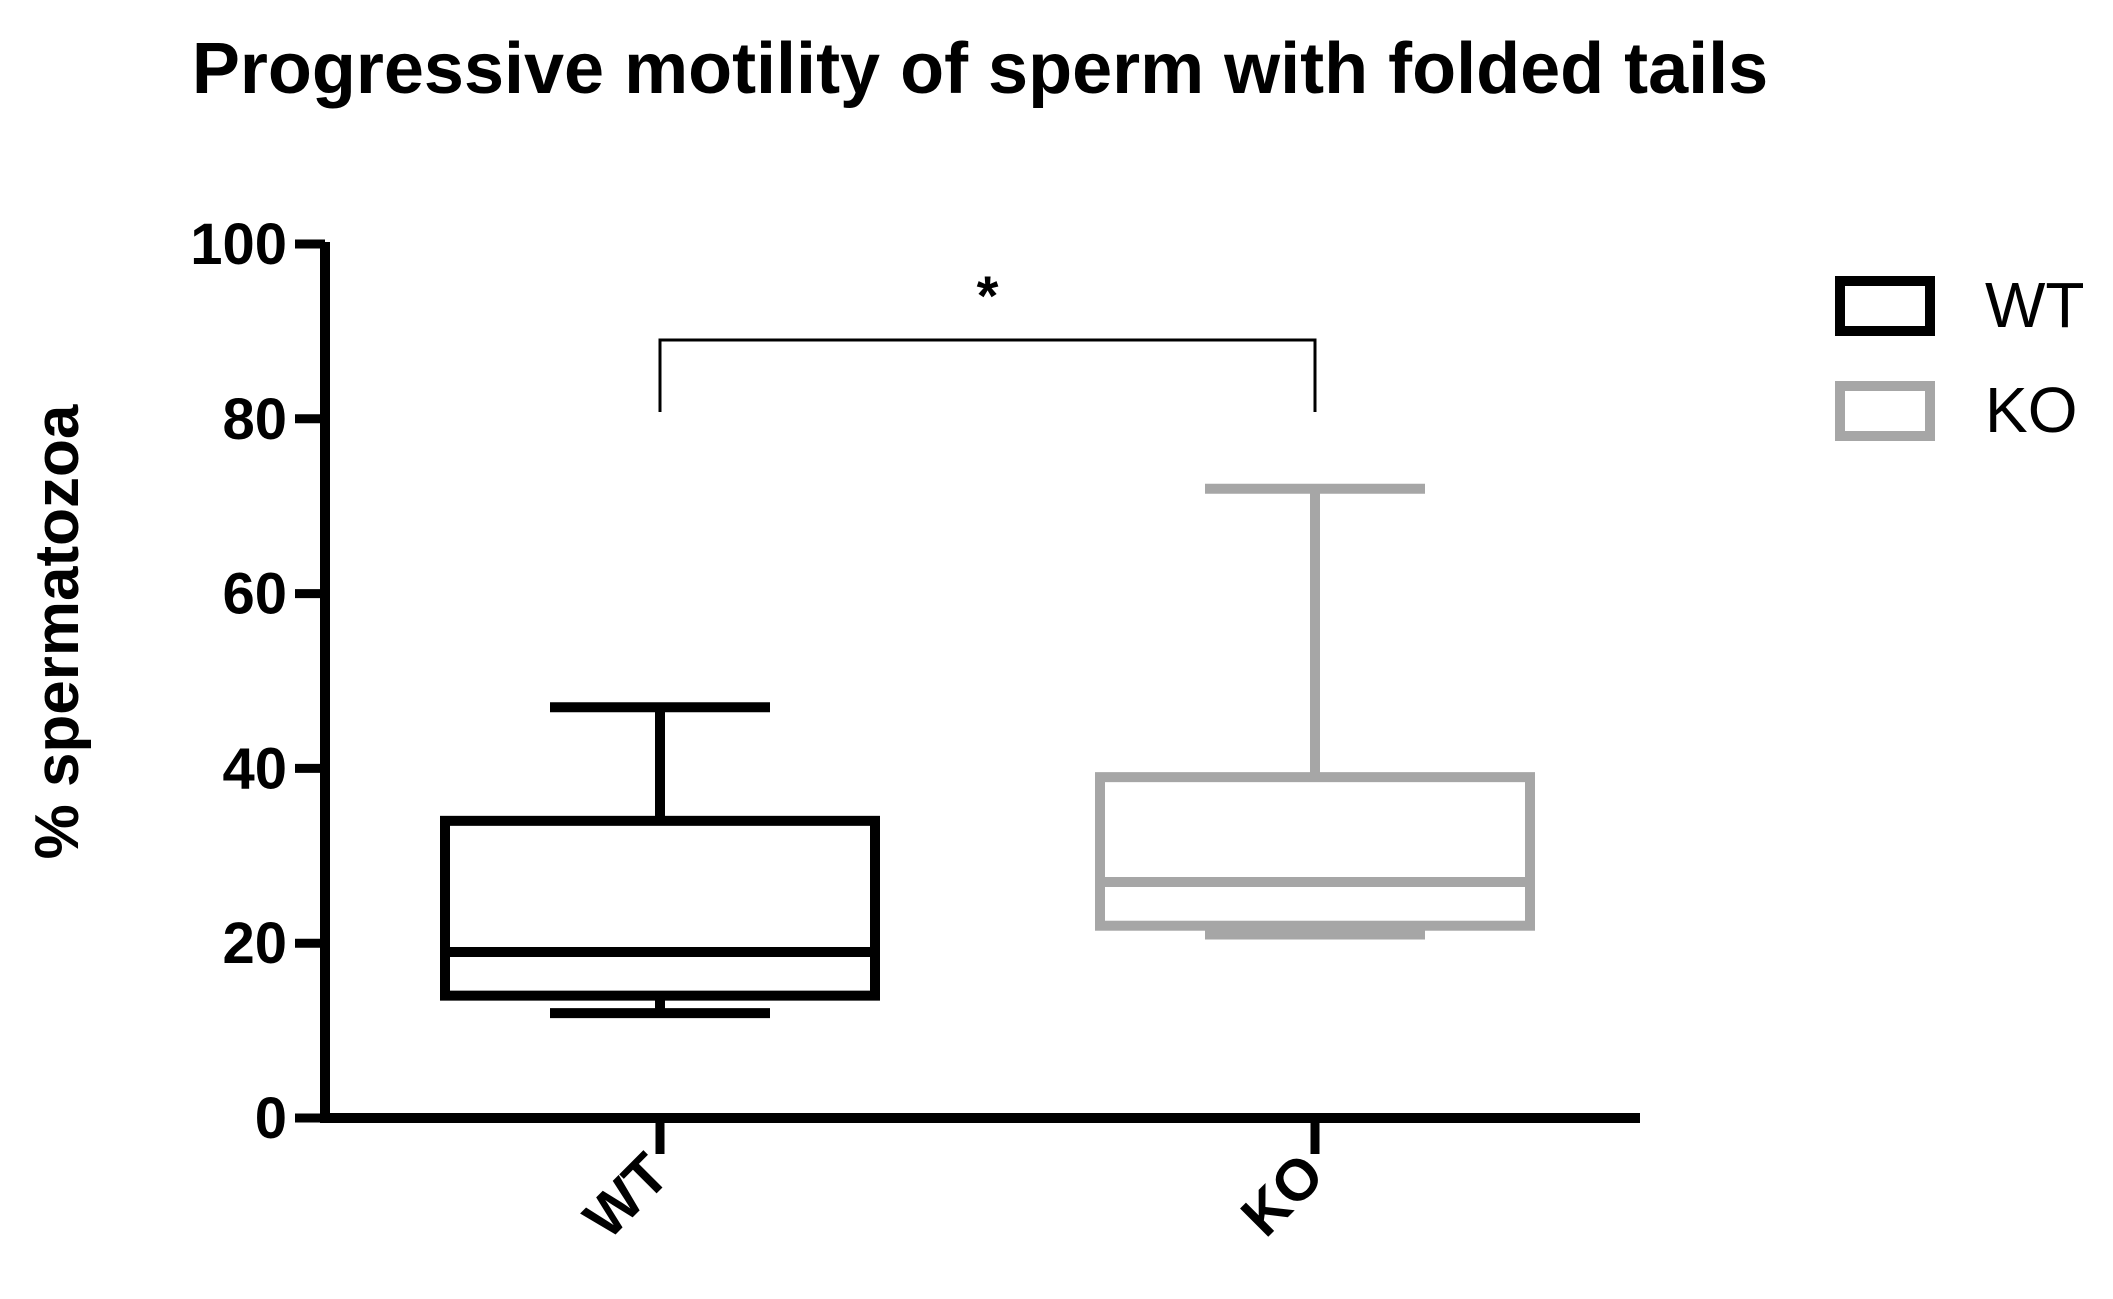  What do you see at coordinates (626, 1196) in the screenshot?
I see `x-tick-label: WT` at bounding box center [626, 1196].